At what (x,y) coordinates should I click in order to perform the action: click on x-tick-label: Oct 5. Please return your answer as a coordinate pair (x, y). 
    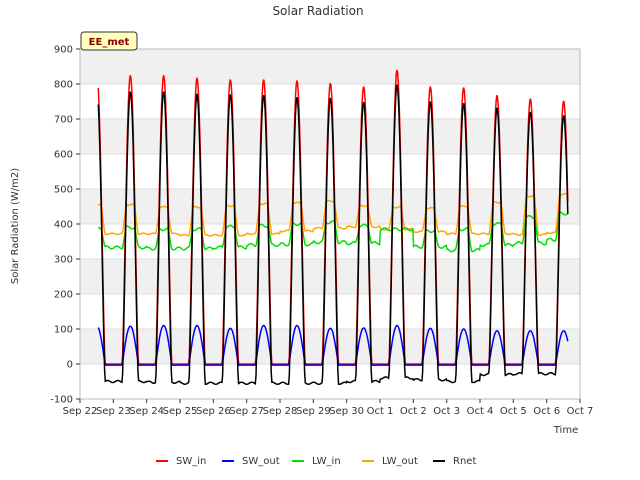
    Looking at the image, I should click on (513, 411).